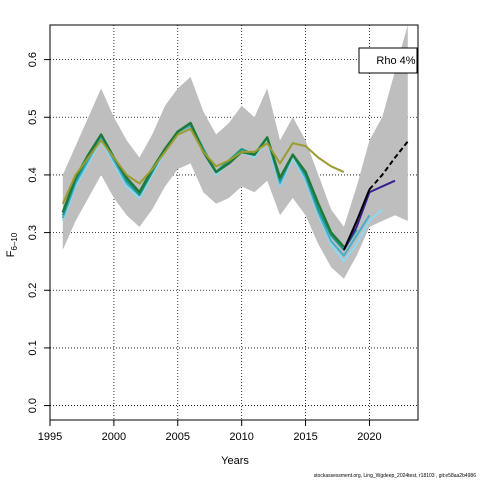  I want to click on legend: Rho 4%, so click(388, 60).